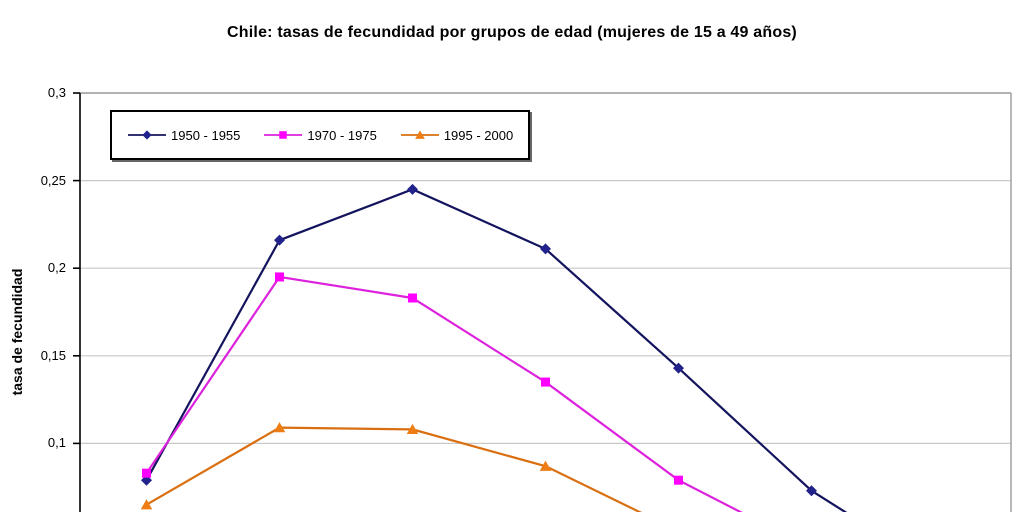 The width and height of the screenshot is (1024, 512). What do you see at coordinates (342, 135) in the screenshot?
I see `legend-label: 1970 - 1975` at bounding box center [342, 135].